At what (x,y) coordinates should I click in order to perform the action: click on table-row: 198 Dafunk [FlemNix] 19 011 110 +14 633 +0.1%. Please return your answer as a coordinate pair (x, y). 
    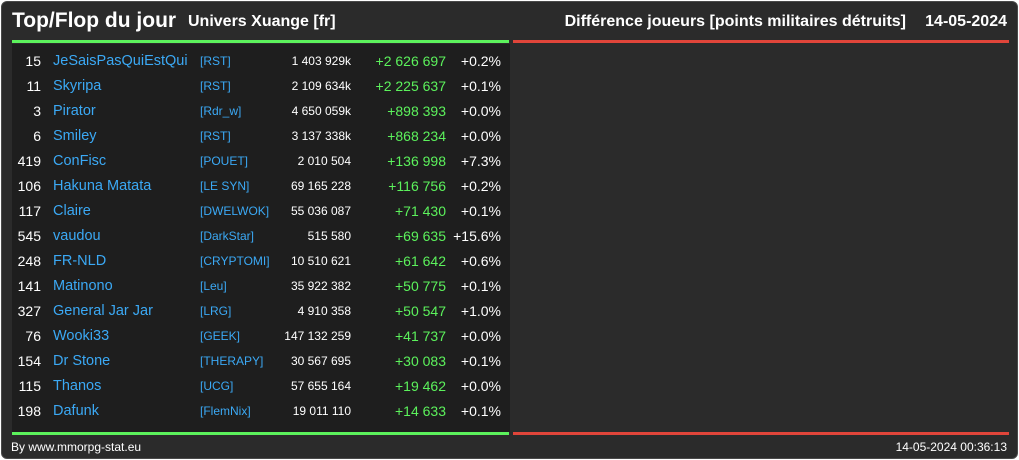
    Looking at the image, I should click on (261, 411).